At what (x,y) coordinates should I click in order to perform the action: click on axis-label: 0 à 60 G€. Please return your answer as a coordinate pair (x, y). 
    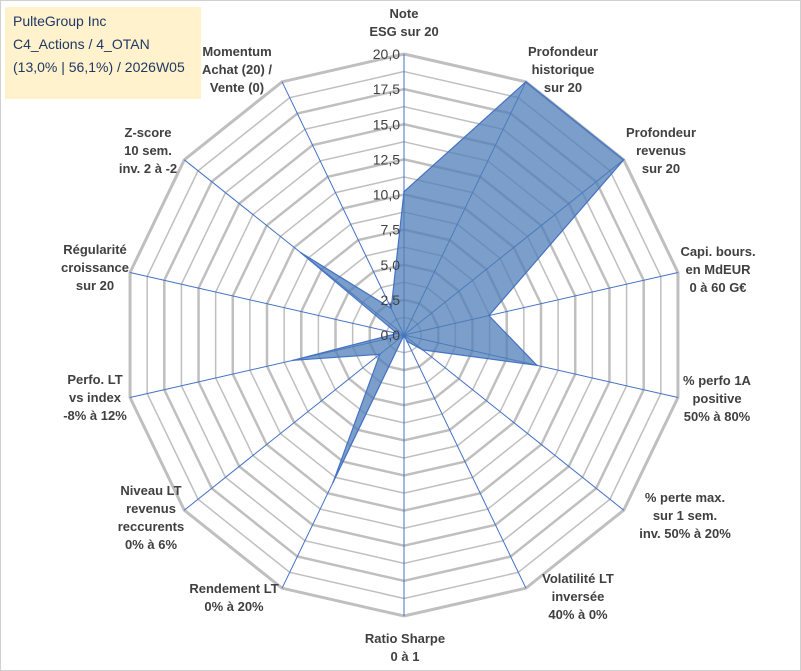
    Looking at the image, I should click on (717, 287).